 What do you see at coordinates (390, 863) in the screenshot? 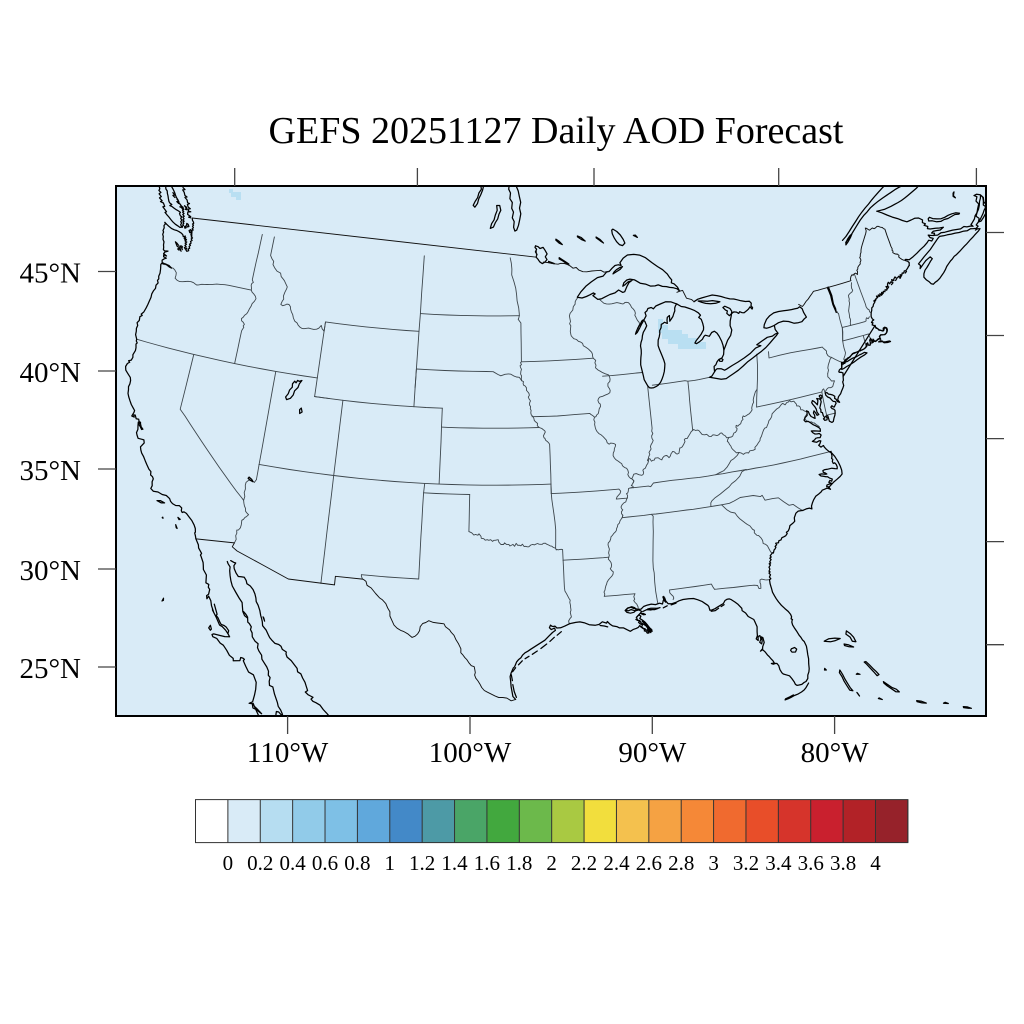
I see `svg-text: 1` at bounding box center [390, 863].